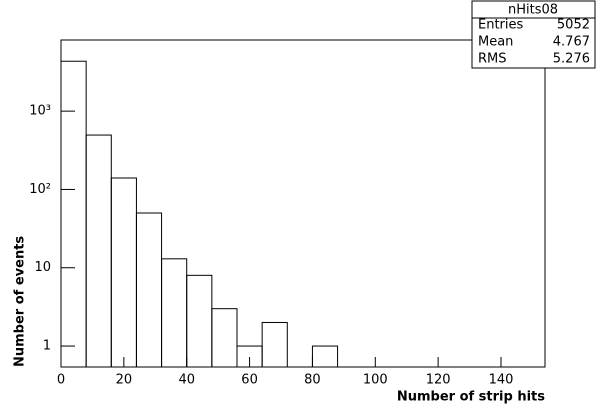 This screenshot has width=606, height=410. I want to click on stats-key: RMS, so click(492, 59).